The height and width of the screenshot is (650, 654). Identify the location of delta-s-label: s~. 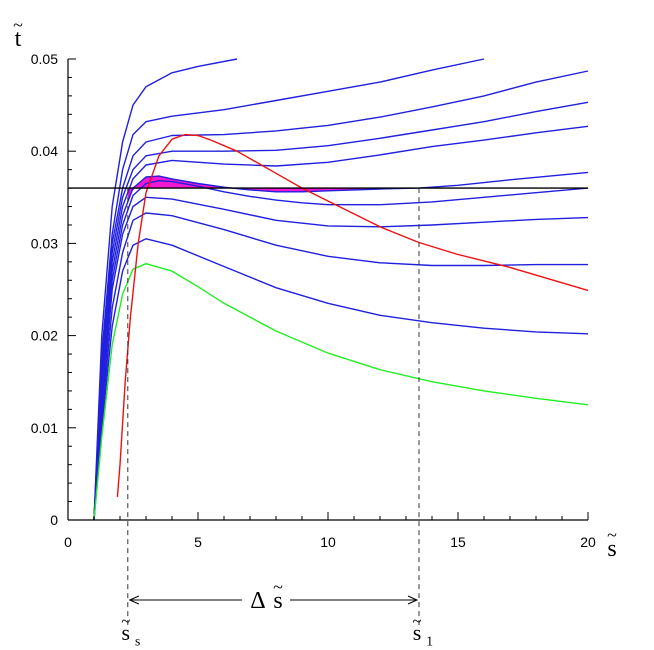
(278, 595).